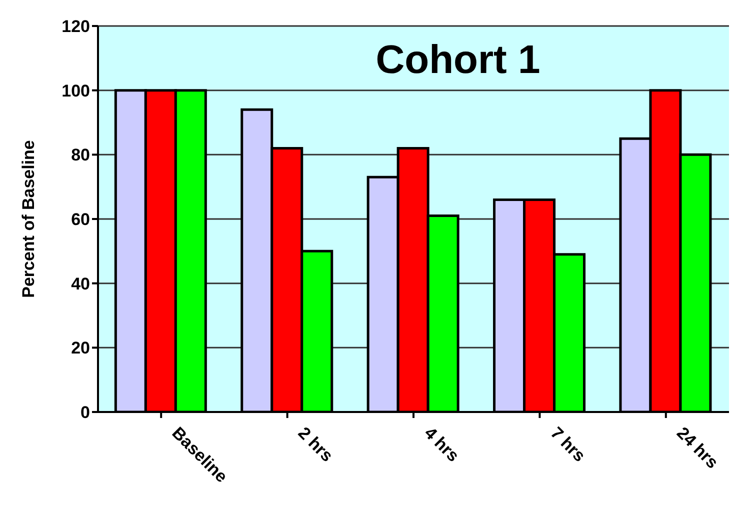  I want to click on x-tick-label: 7 hrs, so click(568, 444).